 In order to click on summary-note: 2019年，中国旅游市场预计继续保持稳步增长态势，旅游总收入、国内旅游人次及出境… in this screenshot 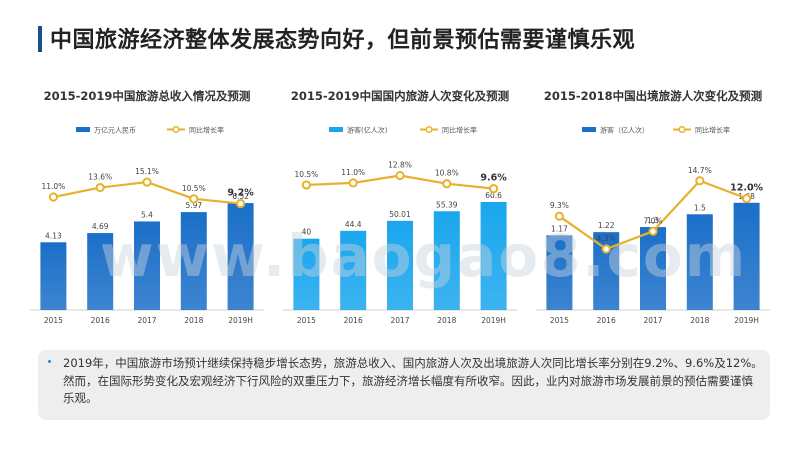, I will do `click(404, 385)`.